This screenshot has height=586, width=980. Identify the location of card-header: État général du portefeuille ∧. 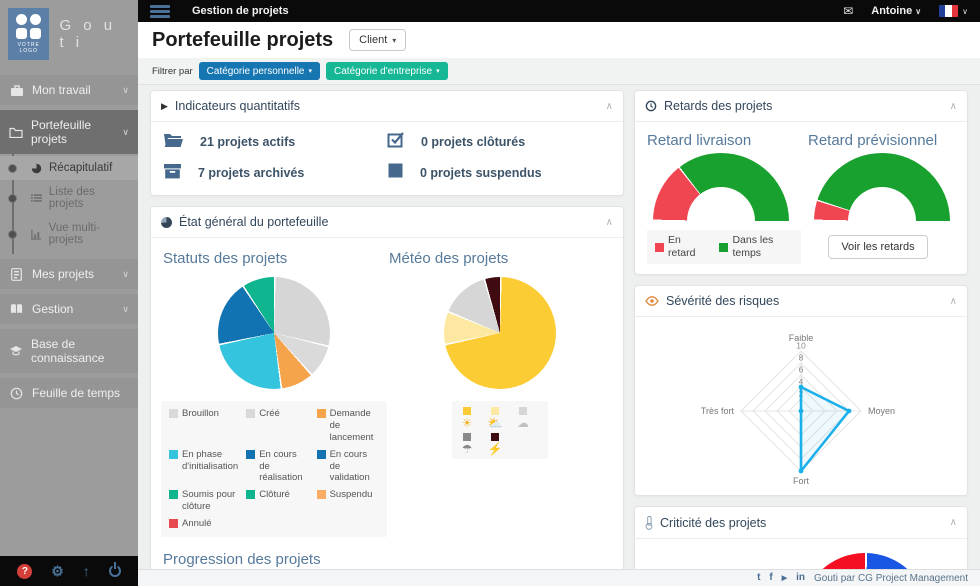
(387, 222).